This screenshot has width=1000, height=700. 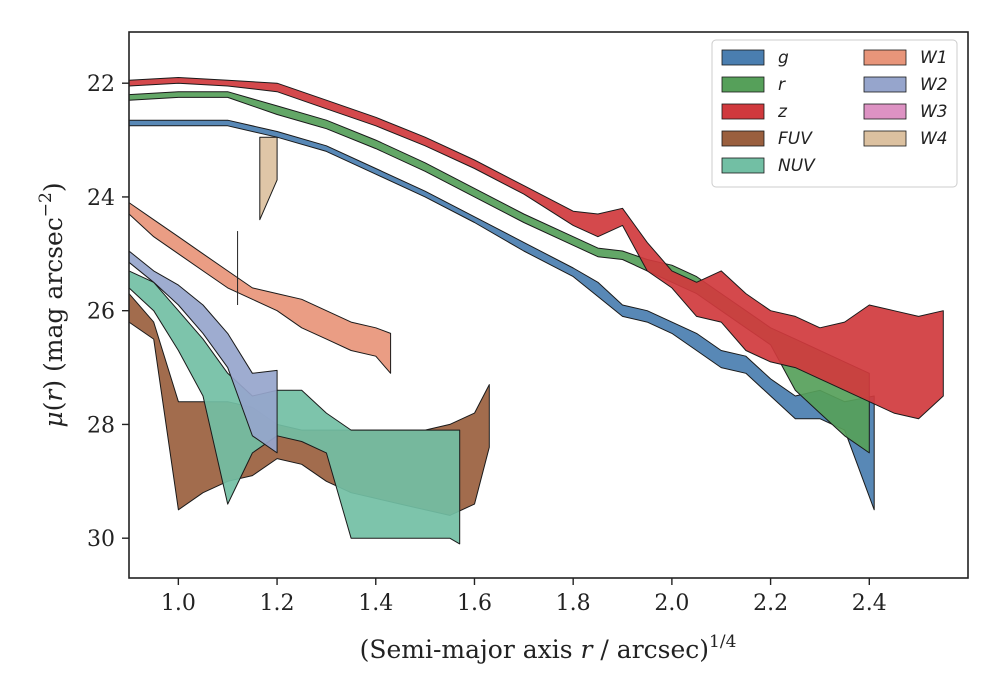 What do you see at coordinates (934, 112) in the screenshot?
I see `legend-label: W3` at bounding box center [934, 112].